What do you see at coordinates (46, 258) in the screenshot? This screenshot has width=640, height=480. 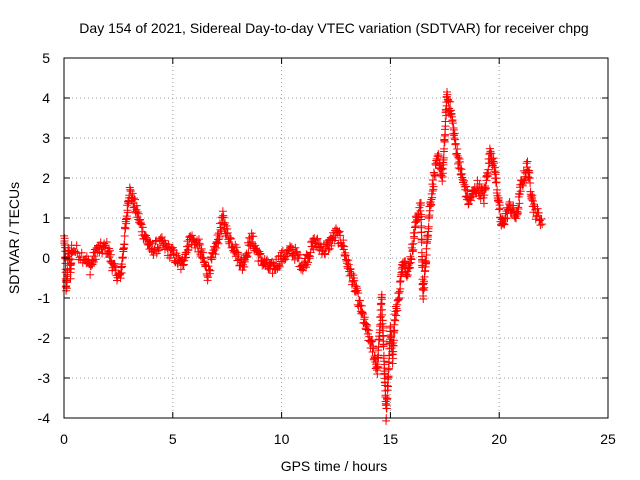 I see `y-tick-label: 0` at bounding box center [46, 258].